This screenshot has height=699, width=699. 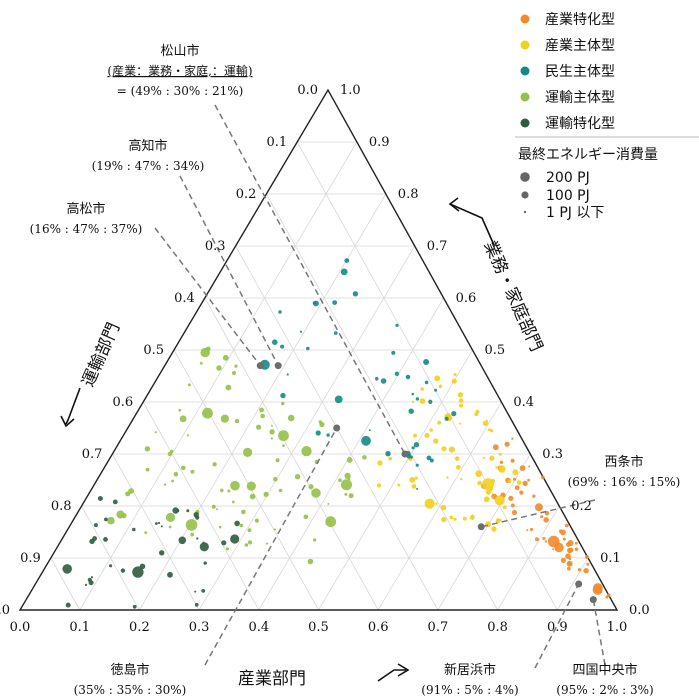 I want to click on tick-bottom-0: 0.0, so click(x=20, y=627).